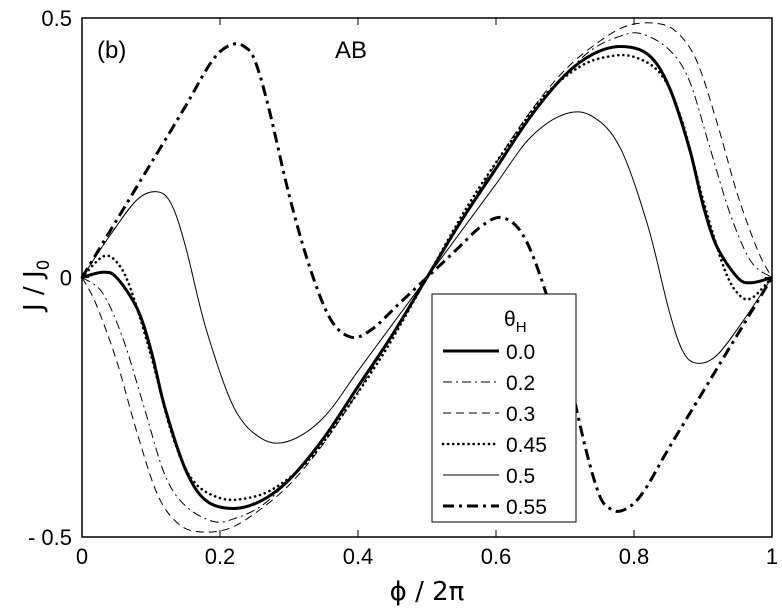 The height and width of the screenshot is (608, 782). What do you see at coordinates (427, 592) in the screenshot?
I see `x-axis-label: ϕ / 2π` at bounding box center [427, 592].